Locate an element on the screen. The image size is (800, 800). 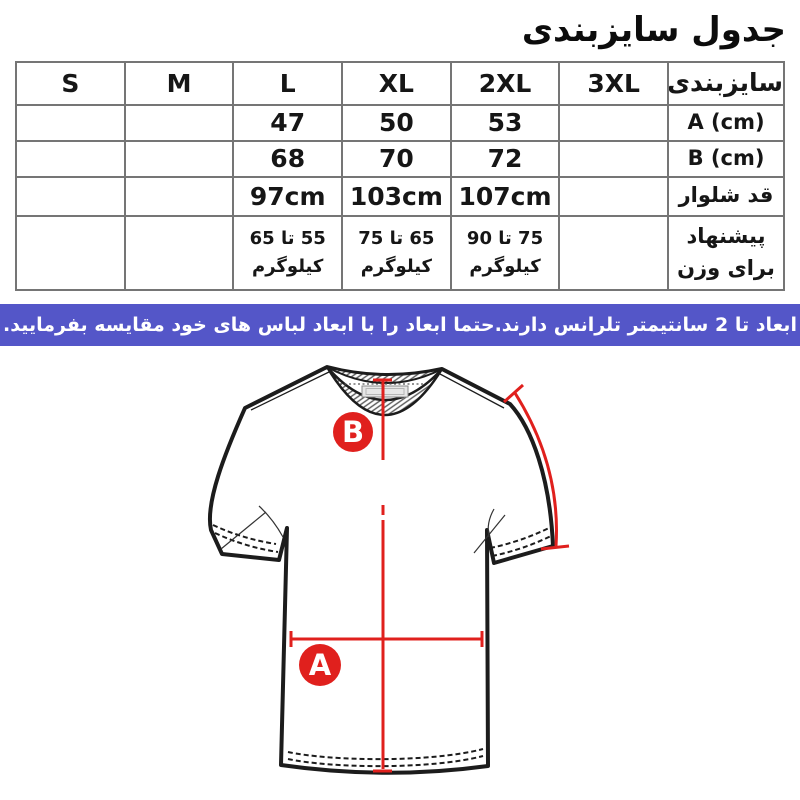
marker-a-circle is located at coordinates (320, 664).